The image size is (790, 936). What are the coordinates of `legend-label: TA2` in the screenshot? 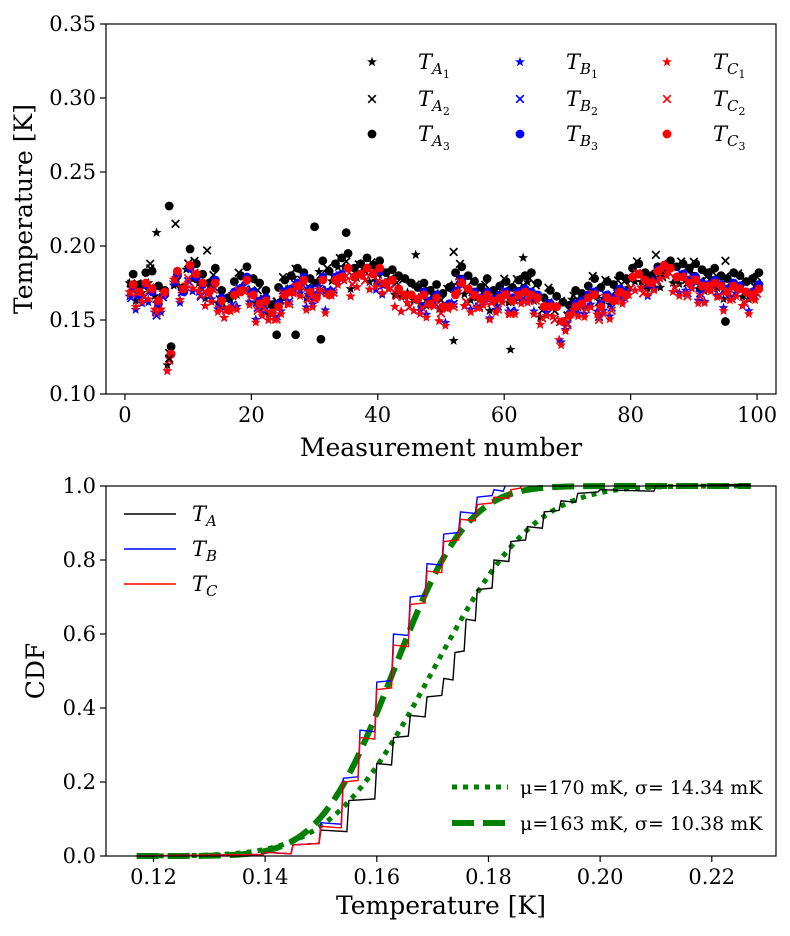 It's located at (434, 102).